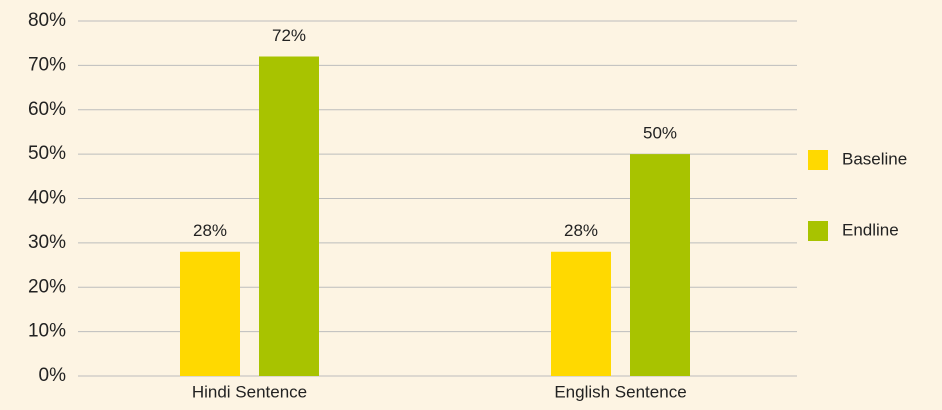  I want to click on y-tick-label: 0%, so click(53, 375).